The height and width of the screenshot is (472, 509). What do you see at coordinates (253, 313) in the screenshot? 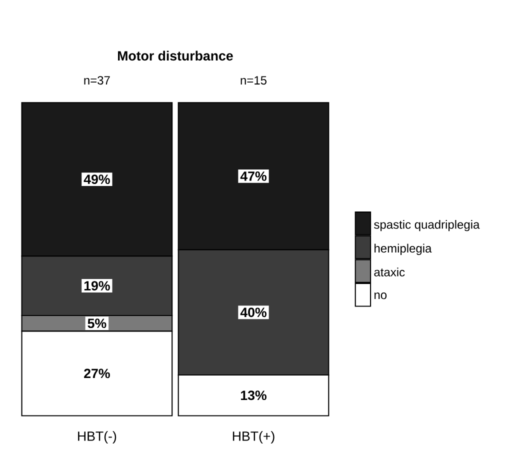
I see `data-label: 40%` at bounding box center [253, 313].